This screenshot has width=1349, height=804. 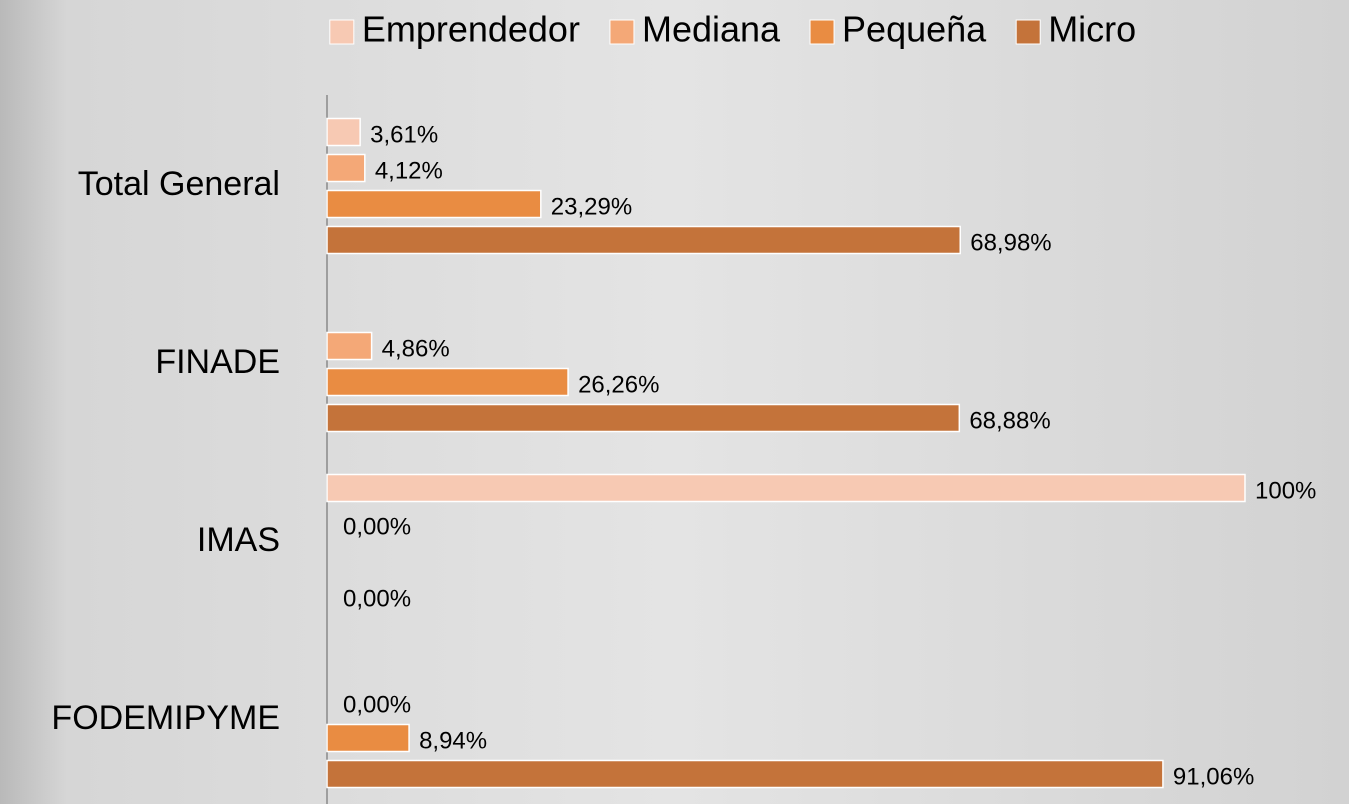 I want to click on legend-label: Micro, so click(x=1092, y=29).